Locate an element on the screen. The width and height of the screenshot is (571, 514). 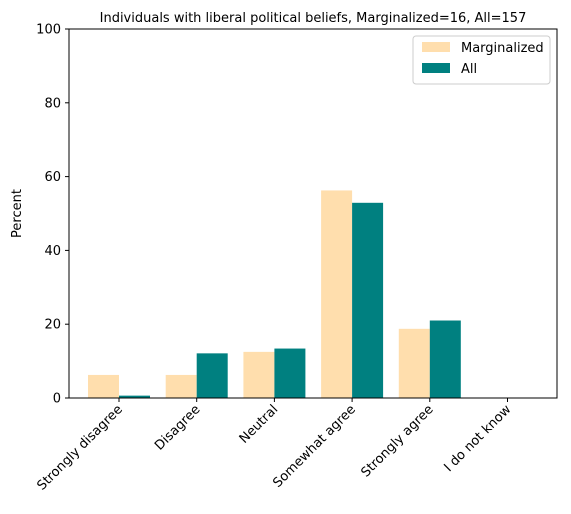
bar-all-strongly-agree is located at coordinates (445, 359).